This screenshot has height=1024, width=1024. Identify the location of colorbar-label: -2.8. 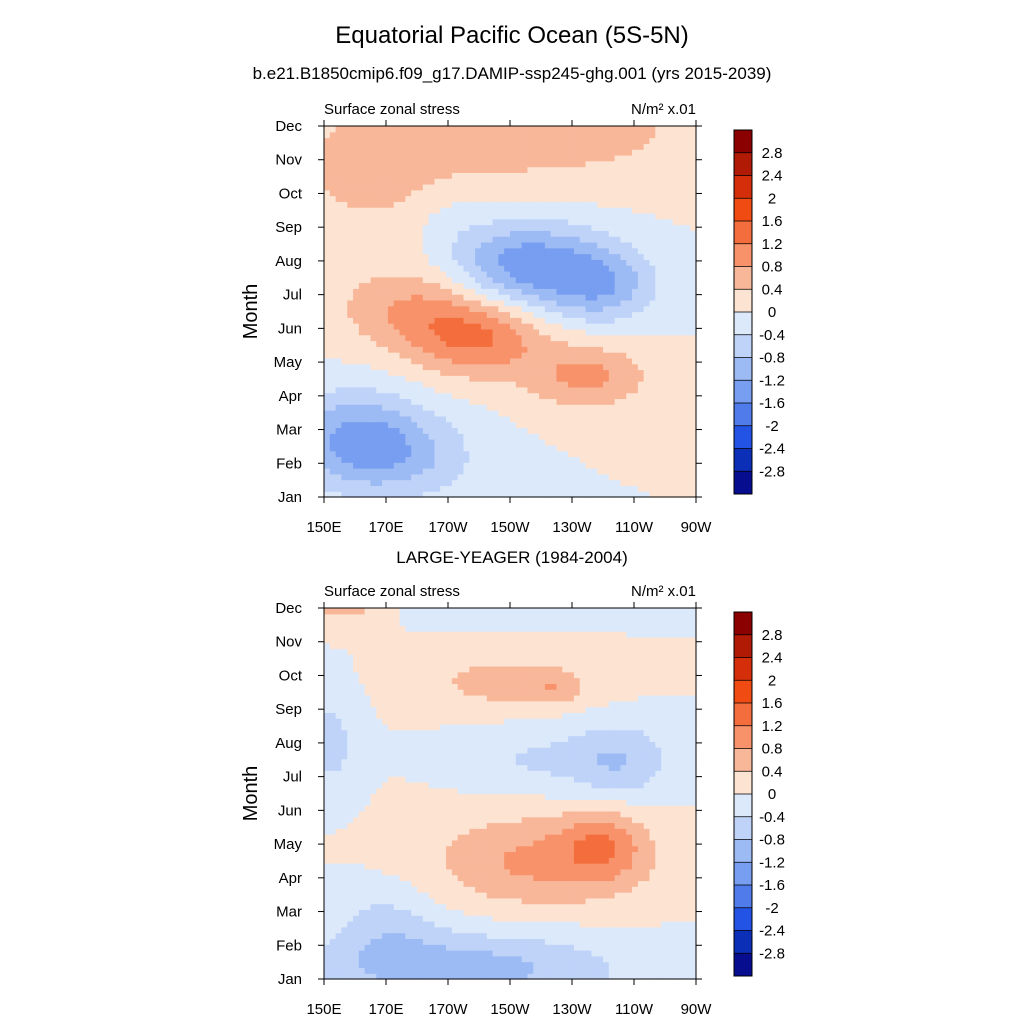
(772, 471).